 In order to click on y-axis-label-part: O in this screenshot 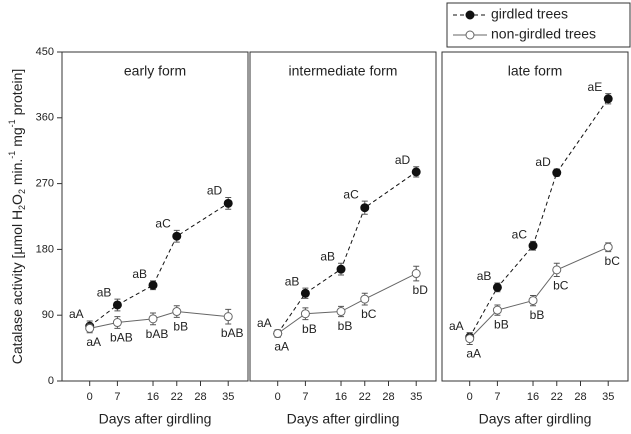, I will do `click(17, 199)`.